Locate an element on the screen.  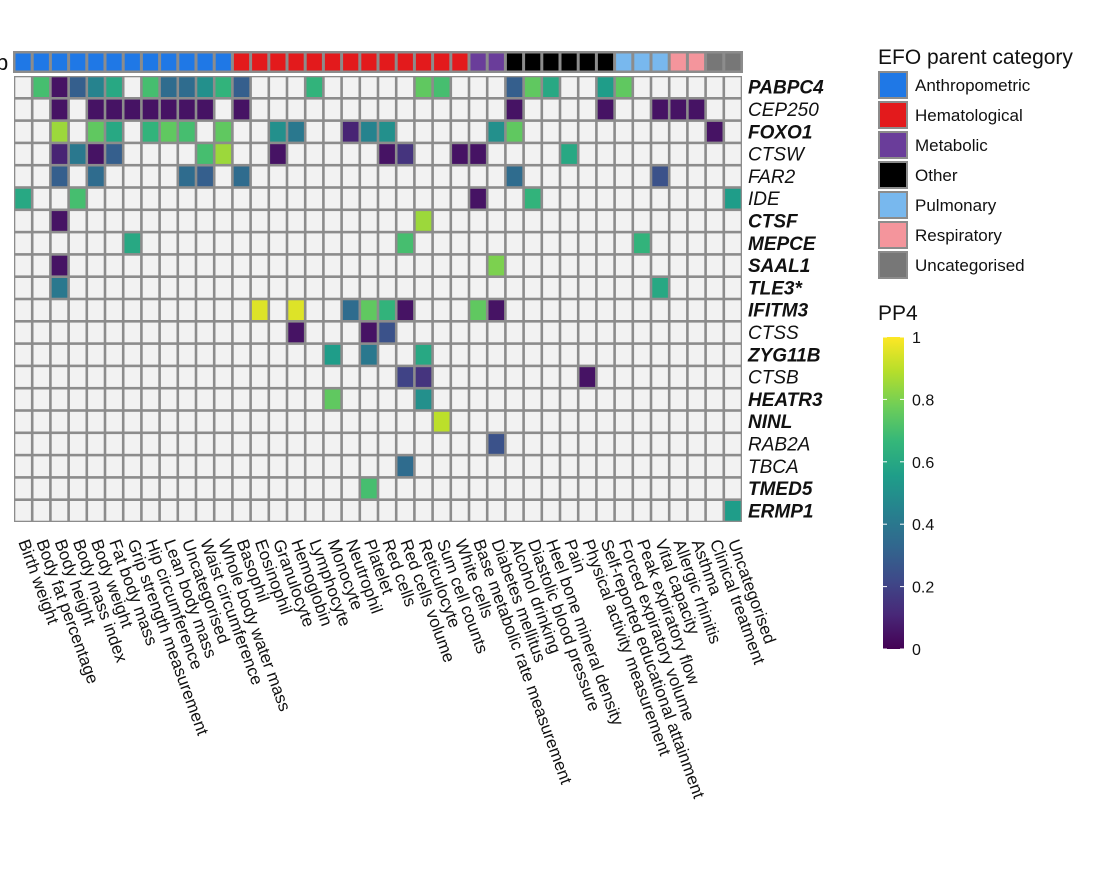
gene-label: TBCA is located at coordinates (773, 467).